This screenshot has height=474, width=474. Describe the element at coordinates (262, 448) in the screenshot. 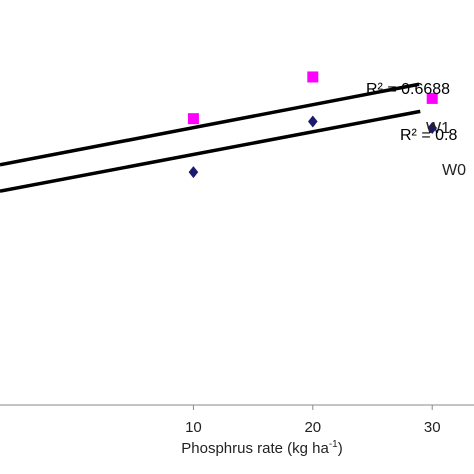

I see `x-axis-title: Phosphrus rate (kg ha-1)` at that location.